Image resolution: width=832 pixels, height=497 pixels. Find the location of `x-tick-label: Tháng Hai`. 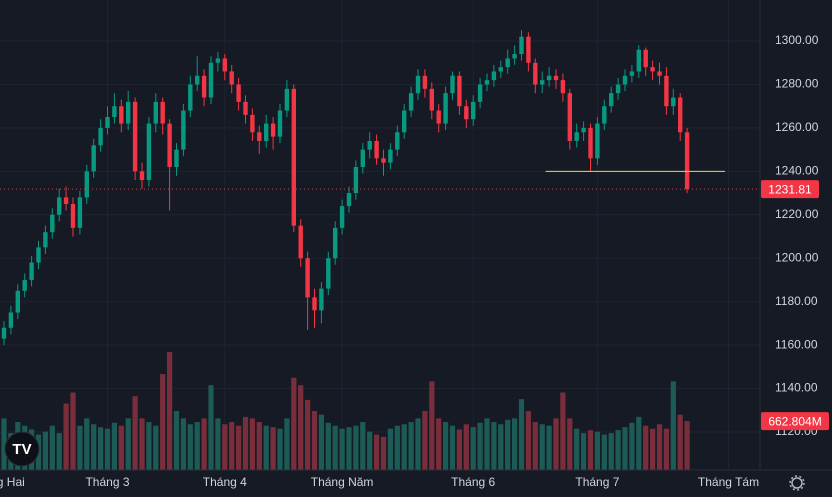

x-tick-label: Tháng Hai is located at coordinates (12, 482).